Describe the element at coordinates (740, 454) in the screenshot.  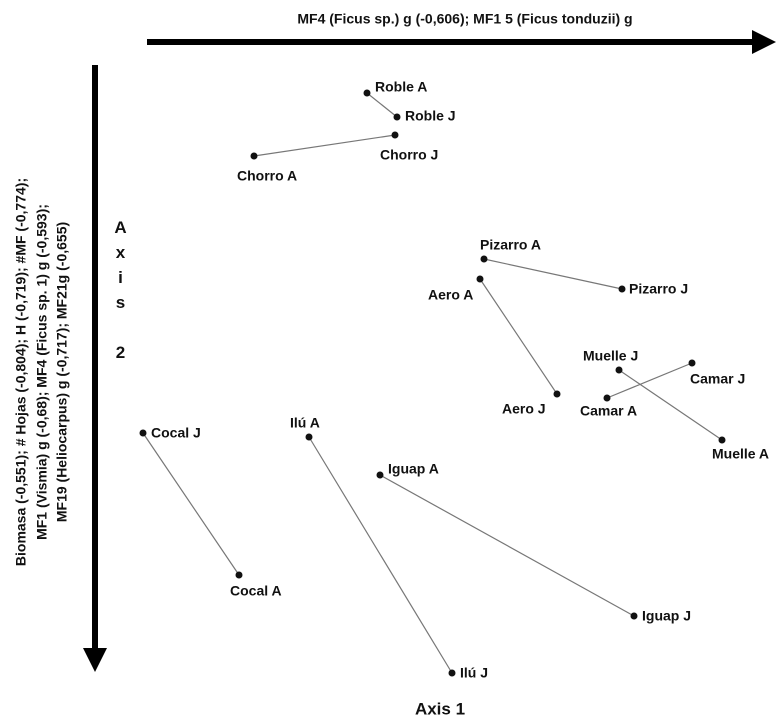
I see `site-label: Muelle A` at that location.